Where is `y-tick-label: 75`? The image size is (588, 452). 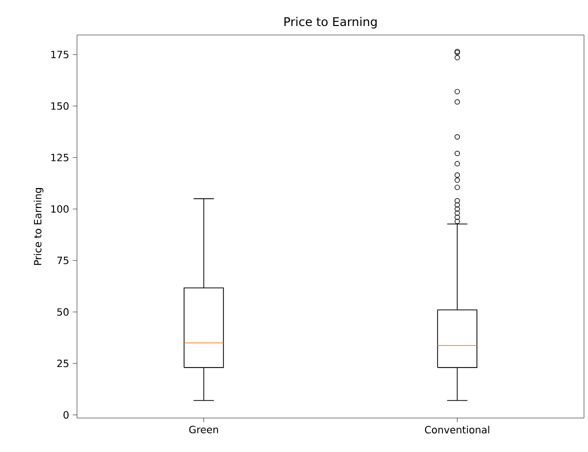 y-tick-label: 75 is located at coordinates (62, 260).